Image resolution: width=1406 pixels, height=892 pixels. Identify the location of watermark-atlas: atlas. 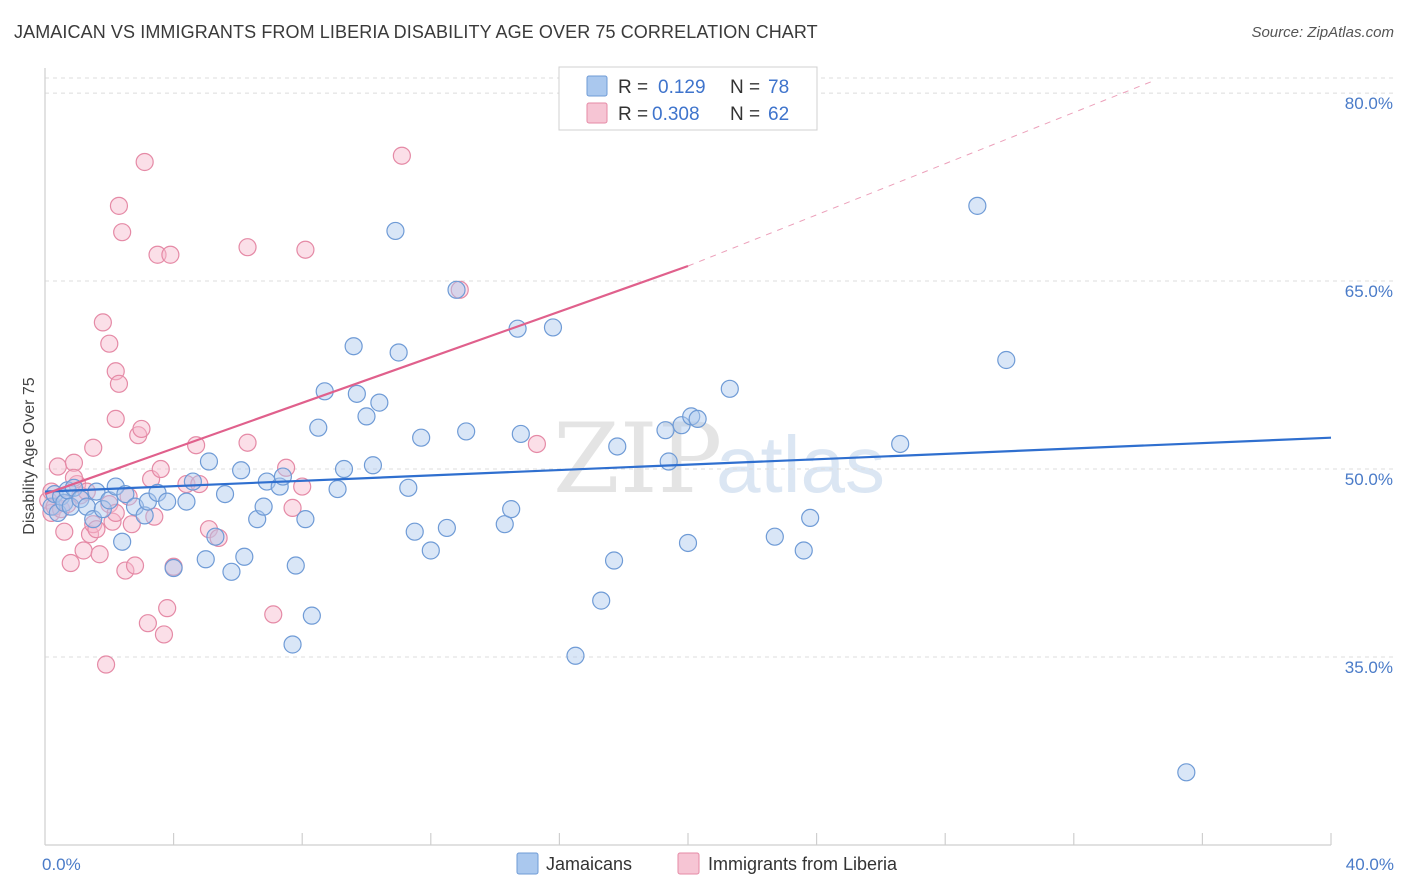
(800, 464).